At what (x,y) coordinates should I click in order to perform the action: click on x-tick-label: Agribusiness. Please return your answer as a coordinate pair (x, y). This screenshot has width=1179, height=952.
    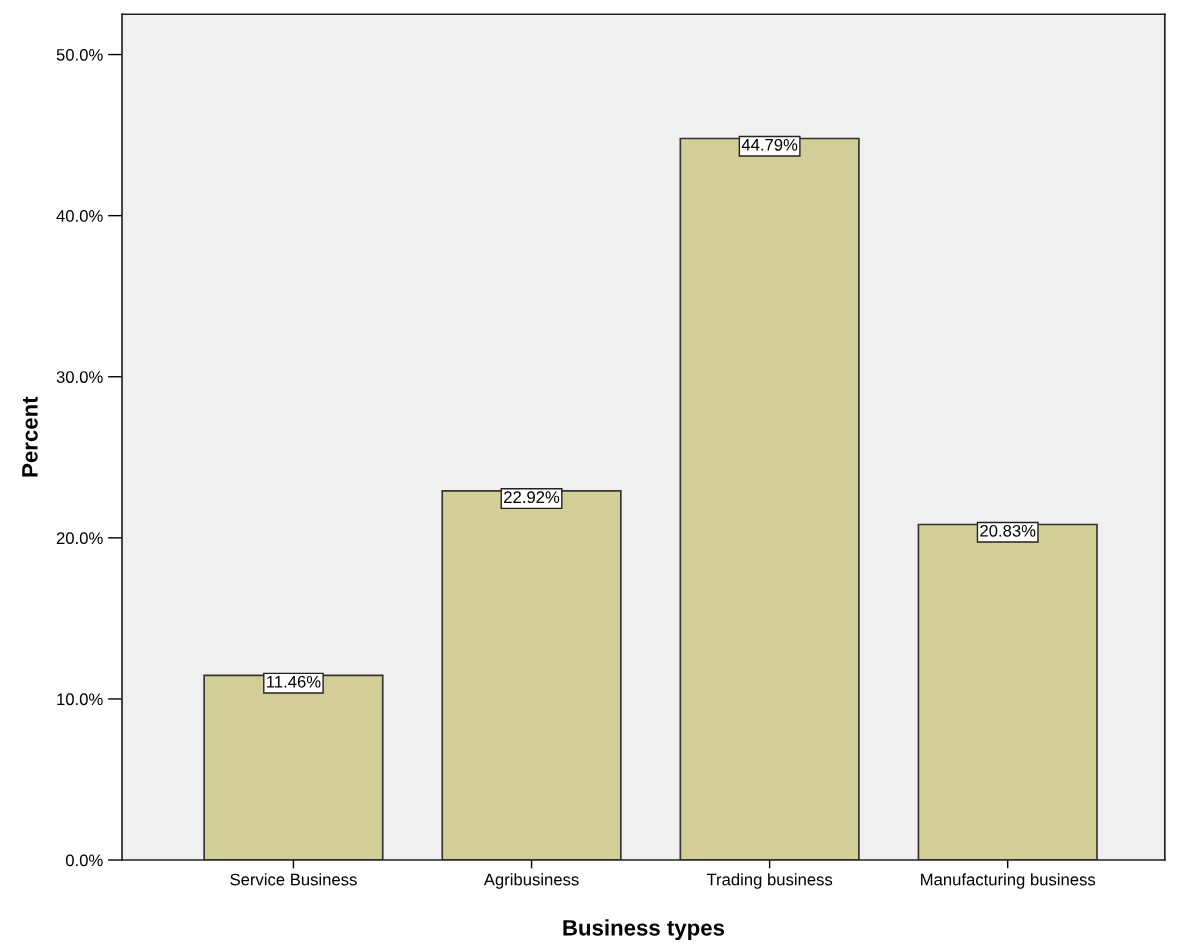
    Looking at the image, I should click on (531, 881).